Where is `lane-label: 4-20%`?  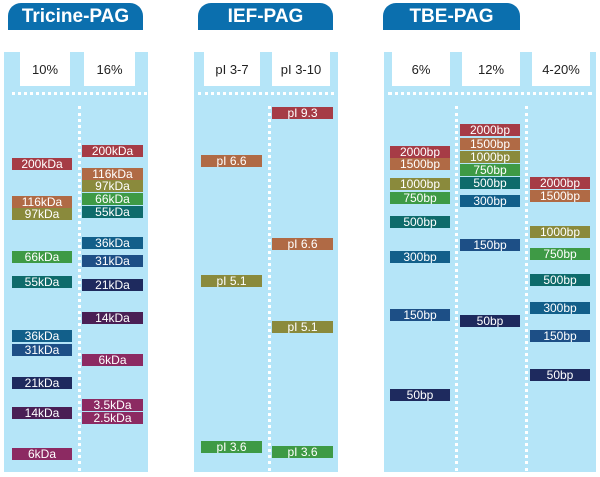
lane-label: 4-20% is located at coordinates (561, 69).